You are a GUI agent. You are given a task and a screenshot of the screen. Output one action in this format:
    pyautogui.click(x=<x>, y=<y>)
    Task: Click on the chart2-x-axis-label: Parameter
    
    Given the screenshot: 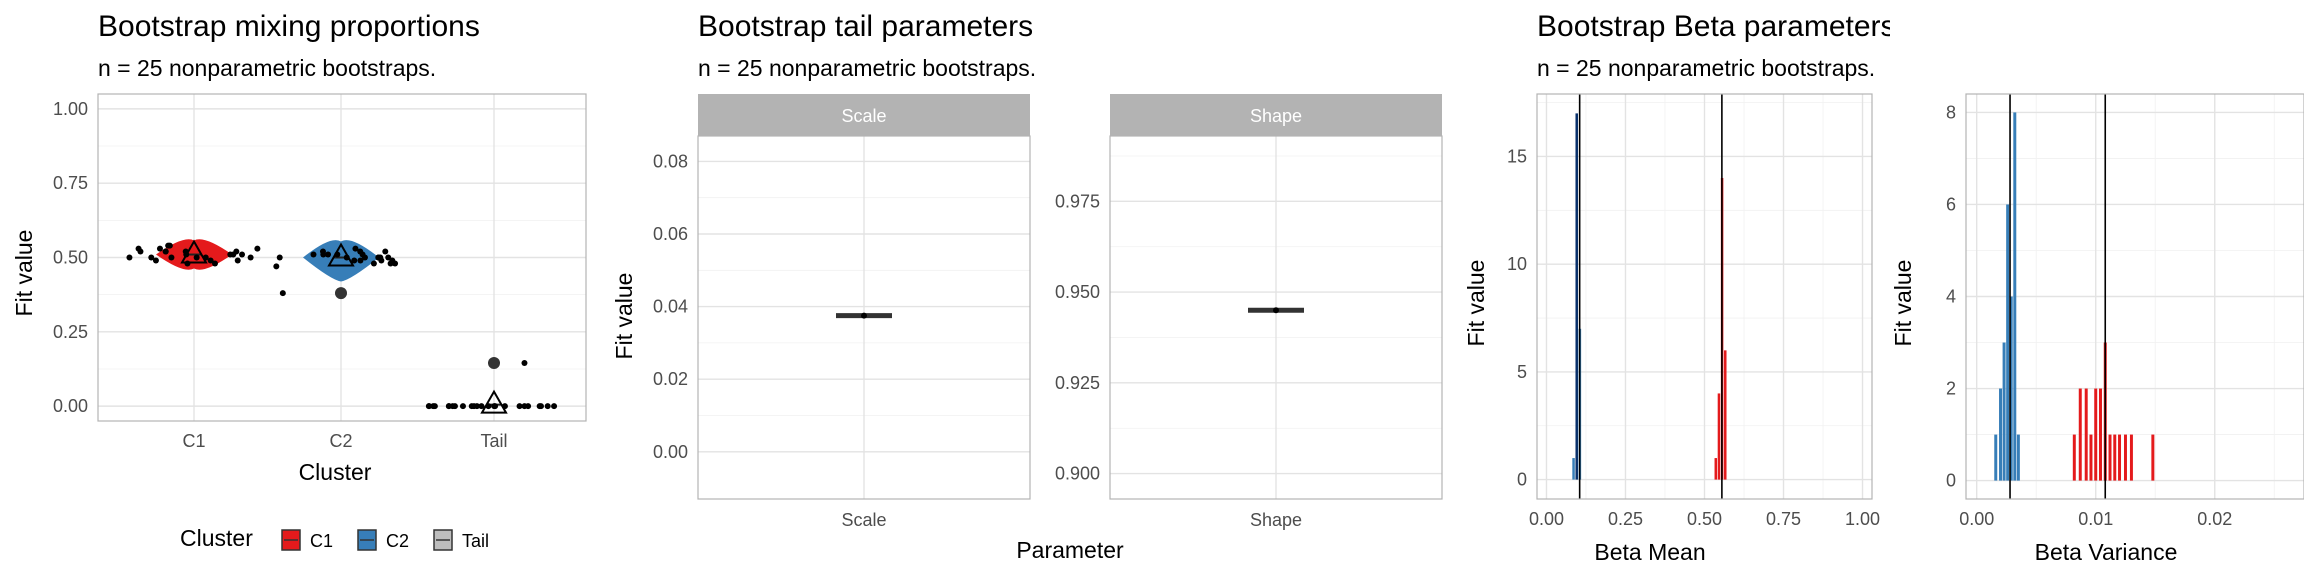 What is the action you would take?
    pyautogui.click(x=1070, y=550)
    